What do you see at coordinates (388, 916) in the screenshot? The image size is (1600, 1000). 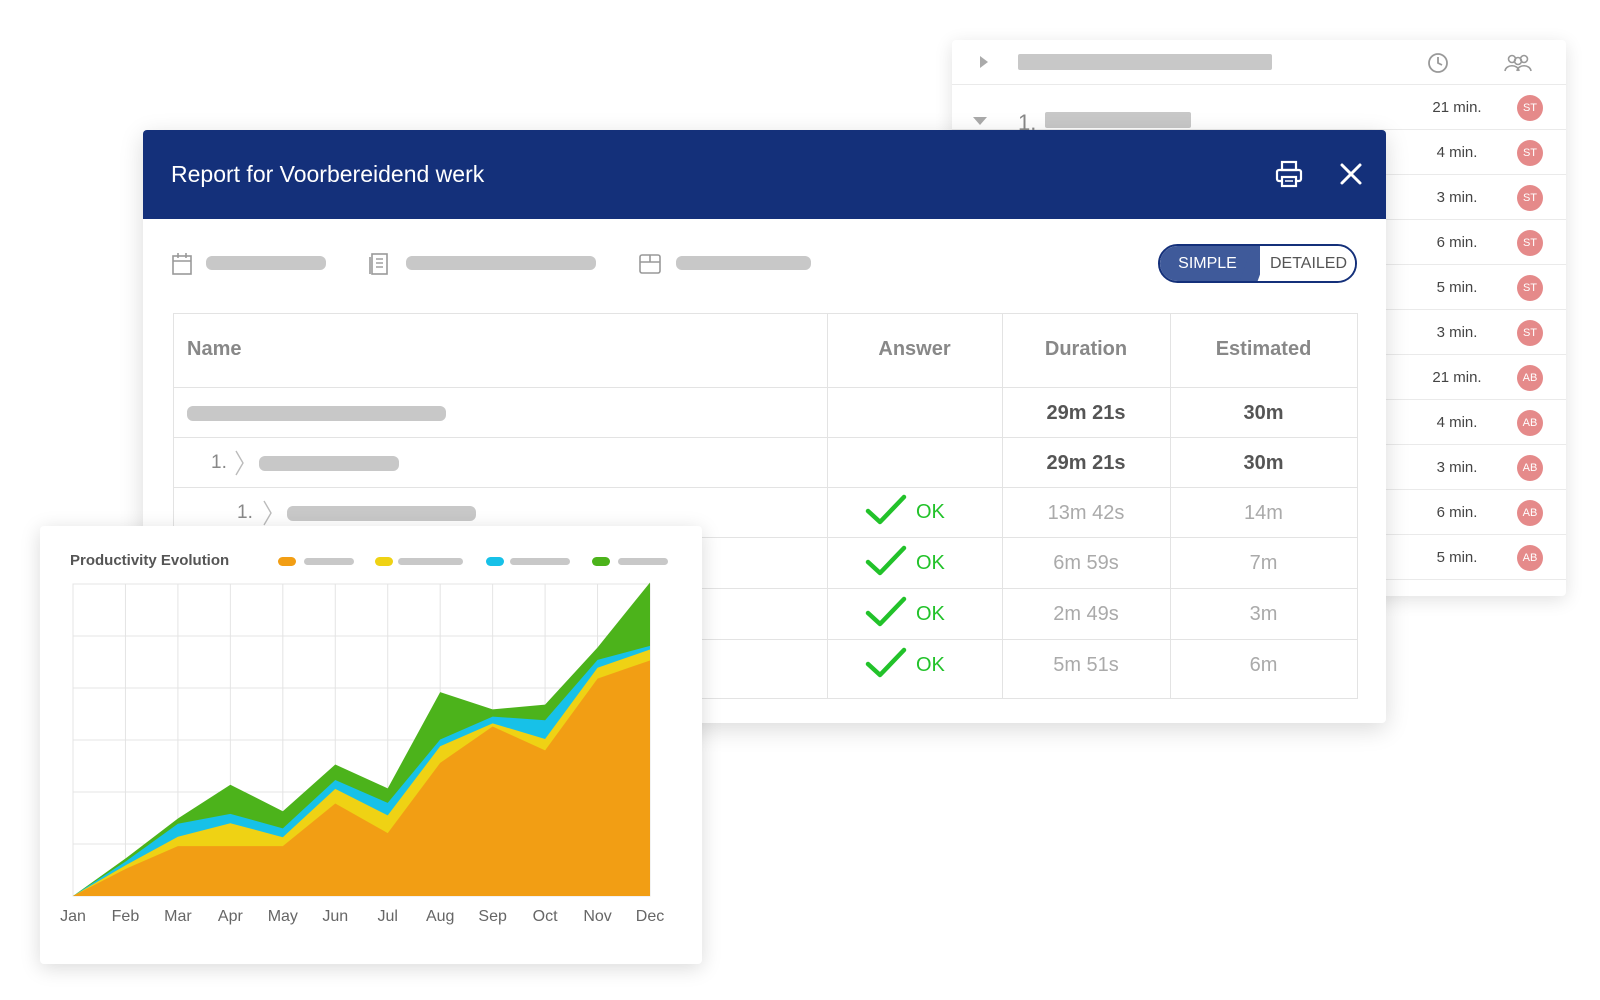 I see `x-tick-label: Jul` at bounding box center [388, 916].